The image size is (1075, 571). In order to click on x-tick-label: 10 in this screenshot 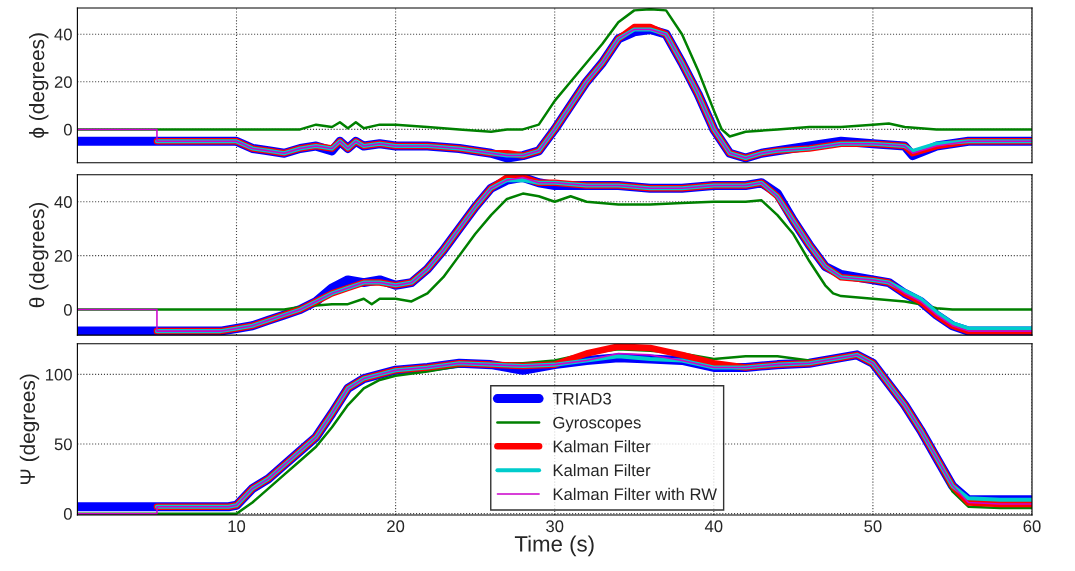, I will do `click(237, 526)`.